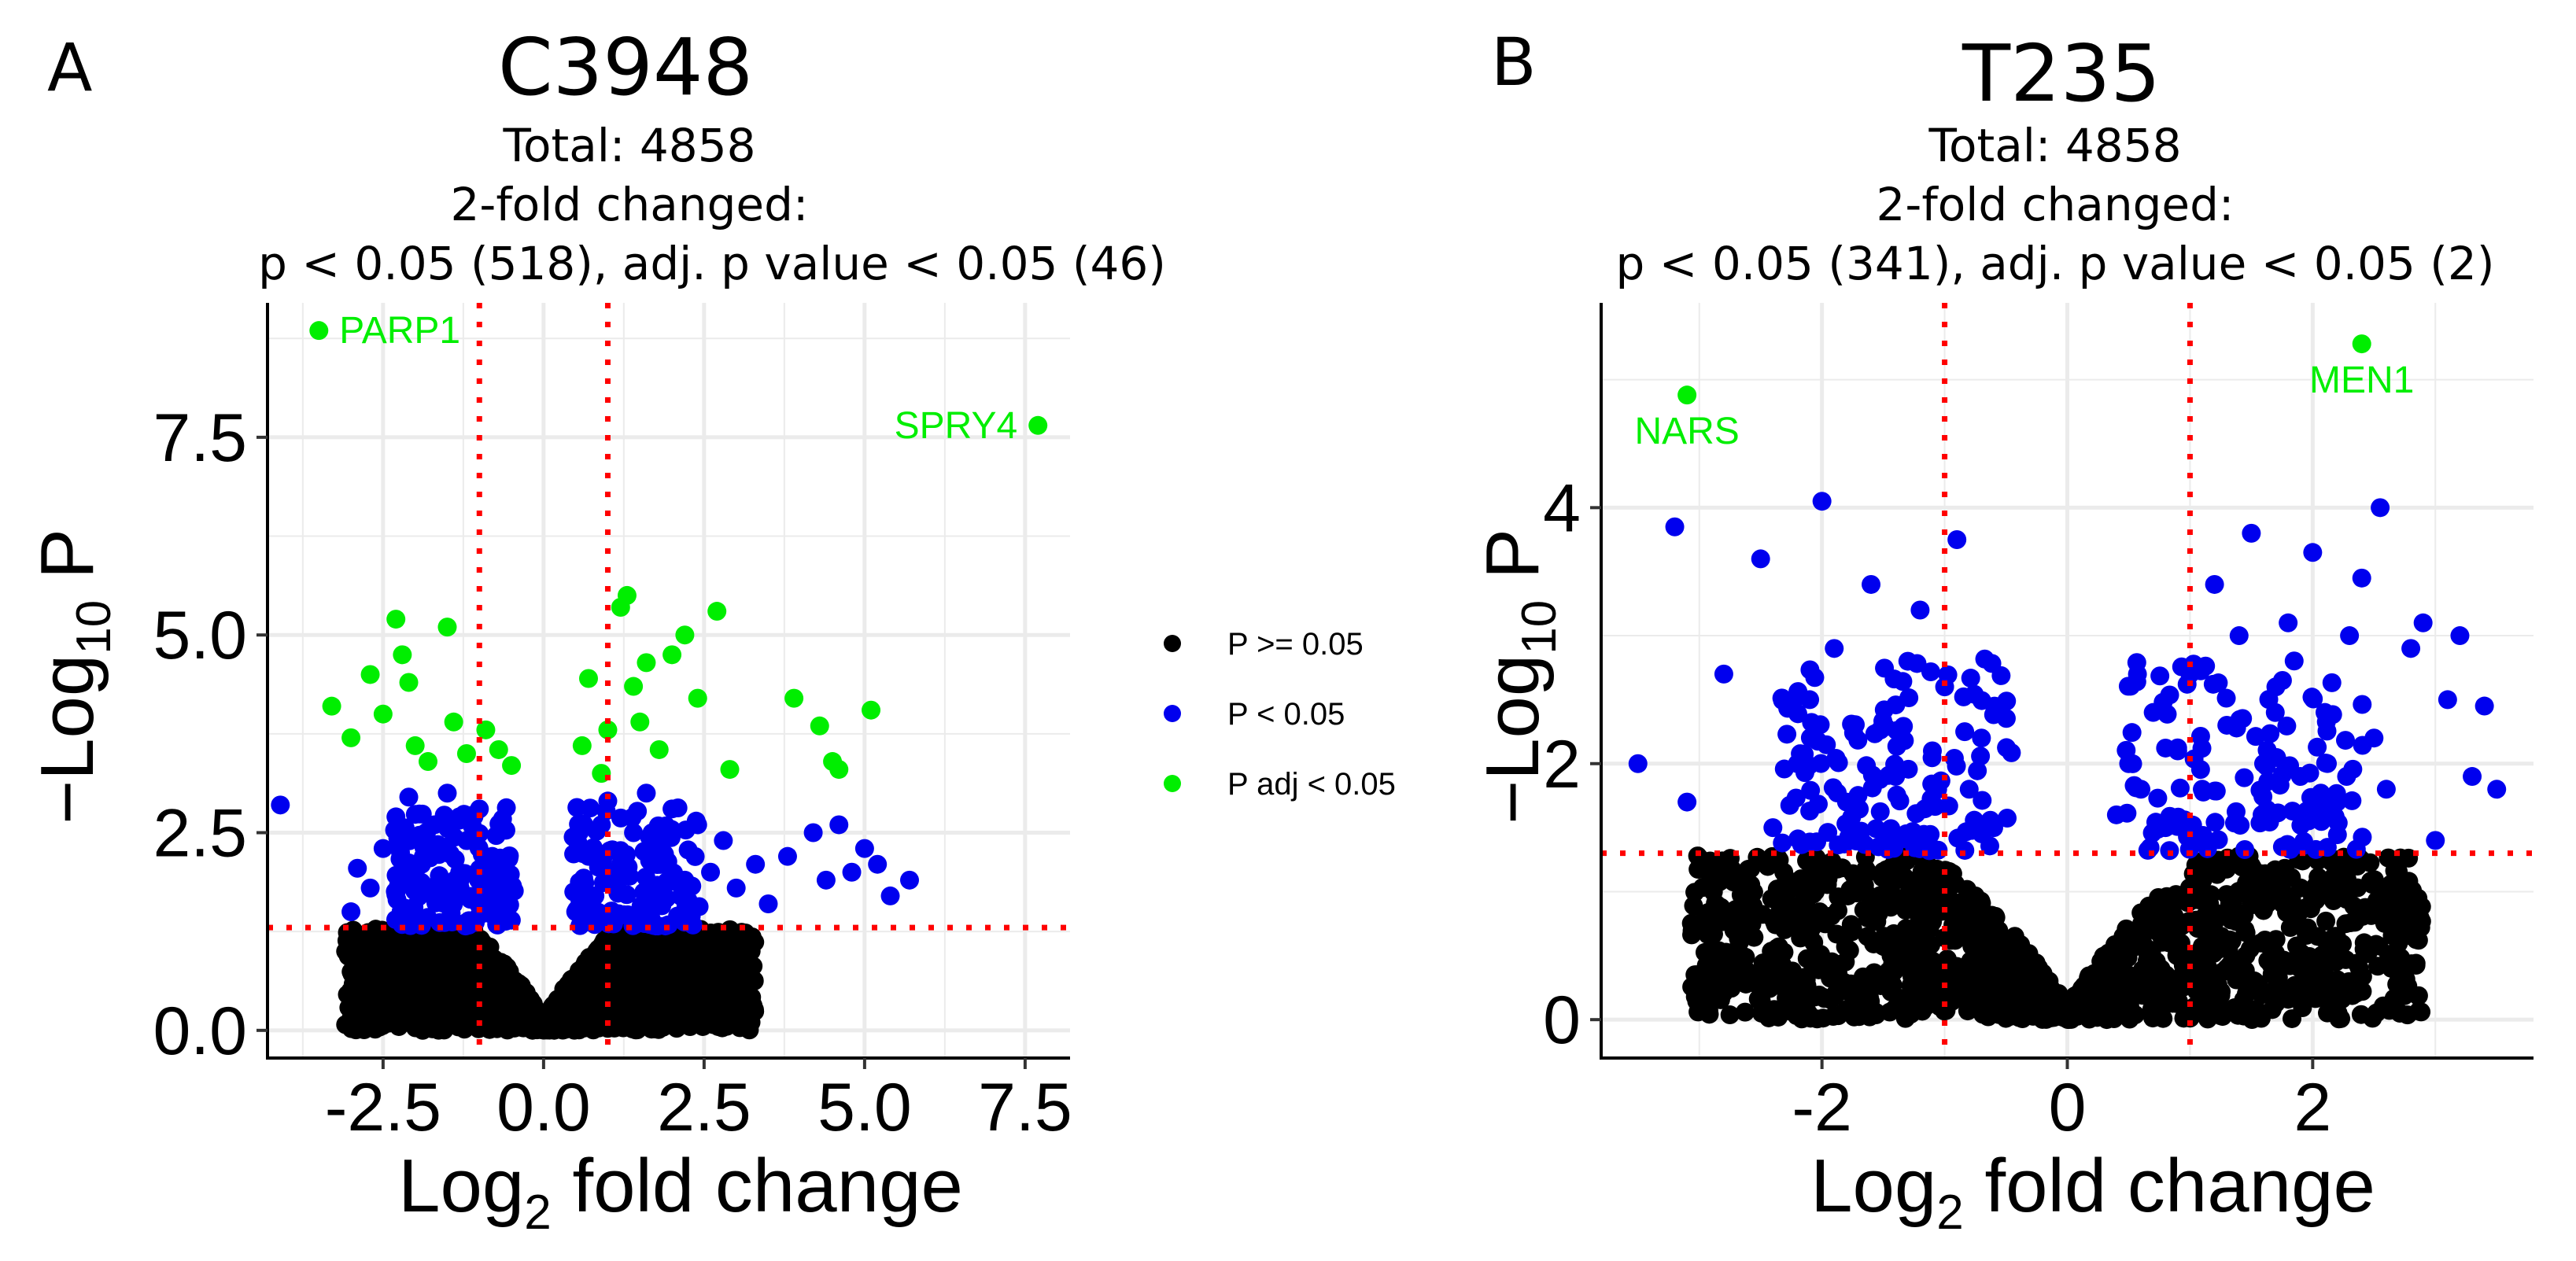 Image resolution: width=2576 pixels, height=1261 pixels. Describe the element at coordinates (1562, 764) in the screenshot. I see `y-tick-label: 2` at that location.